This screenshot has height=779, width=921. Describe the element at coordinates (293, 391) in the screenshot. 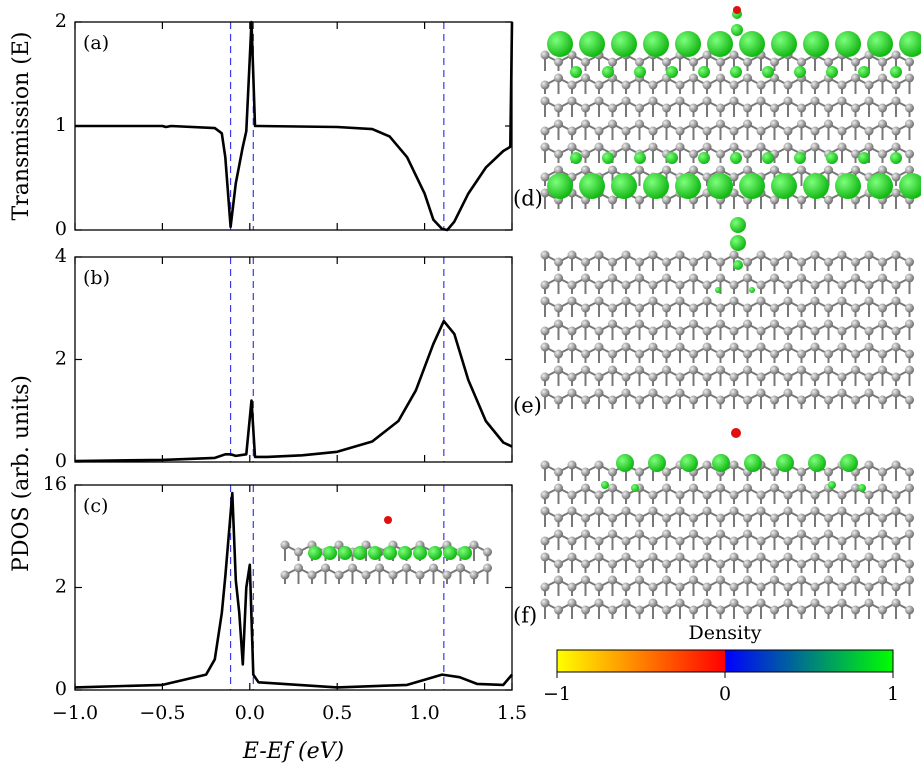

I see `line-series` at that location.